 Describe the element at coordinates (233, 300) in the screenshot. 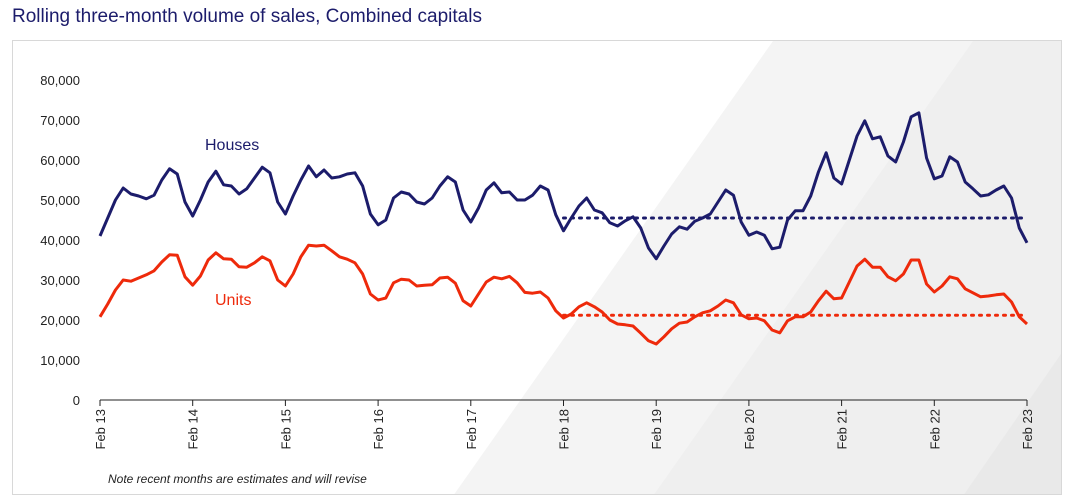

I see `series-label: Units` at that location.